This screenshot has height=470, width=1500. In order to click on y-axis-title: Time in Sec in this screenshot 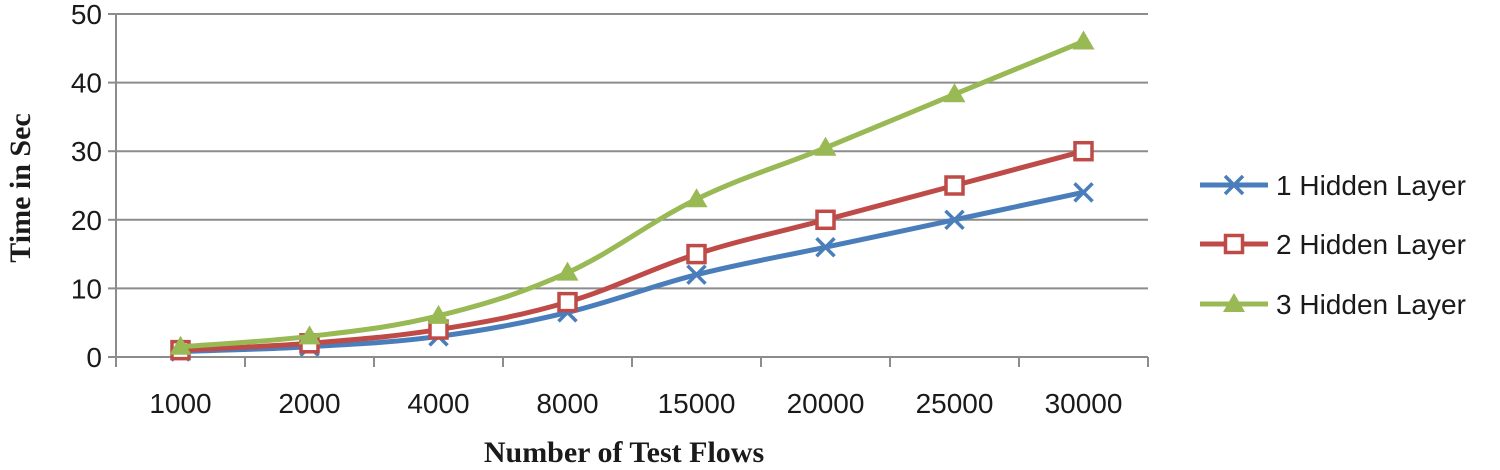, I will do `click(20, 187)`.